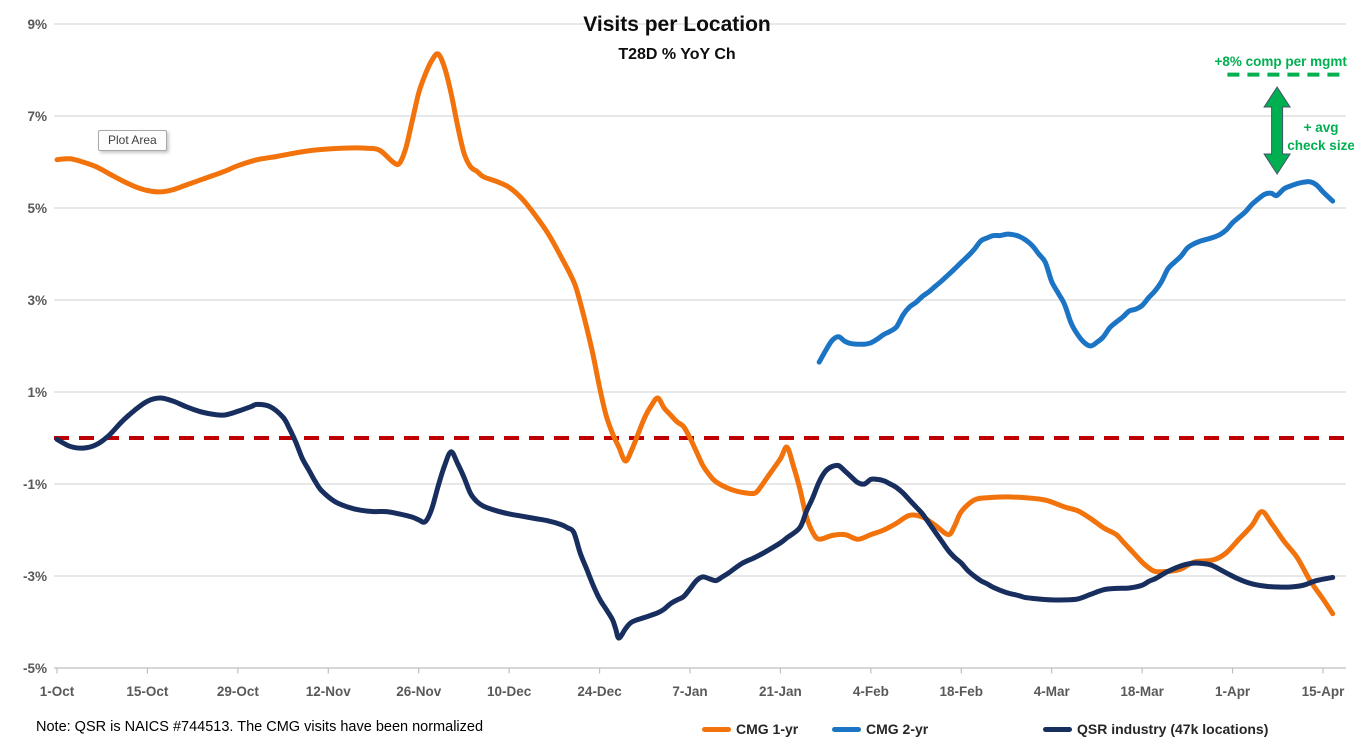 The image size is (1354, 754). I want to click on x-axis-label-4-mar: 4-Mar, so click(1052, 691).